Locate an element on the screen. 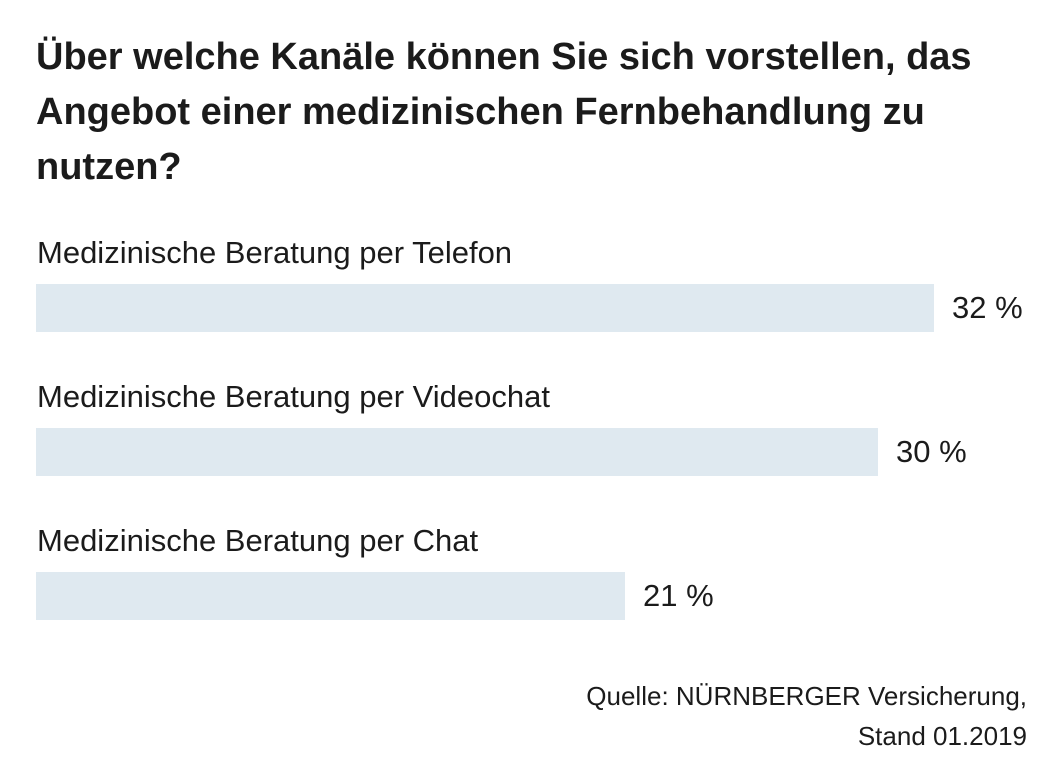 This screenshot has height=784, width=1063. category-label: Medizinische Beratung per Videochat is located at coordinates (293, 396).